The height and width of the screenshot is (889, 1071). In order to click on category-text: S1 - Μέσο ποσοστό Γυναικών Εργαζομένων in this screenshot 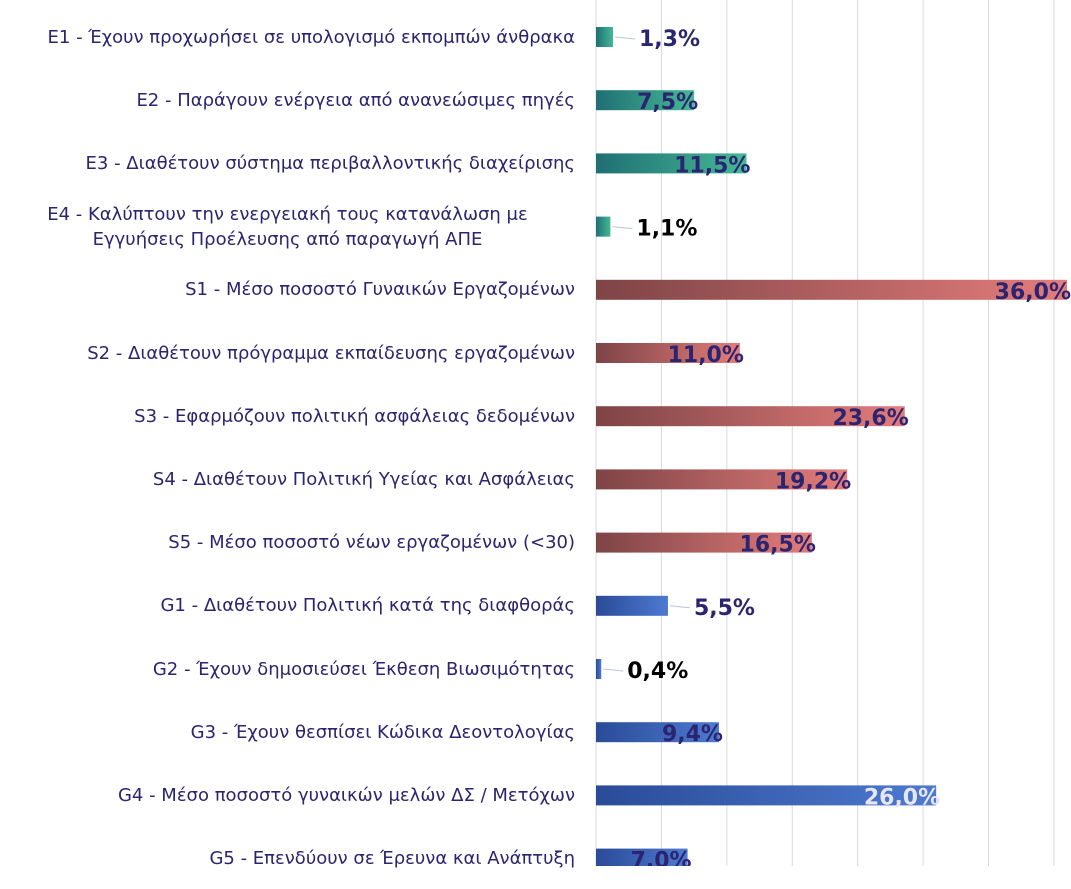, I will do `click(380, 290)`.